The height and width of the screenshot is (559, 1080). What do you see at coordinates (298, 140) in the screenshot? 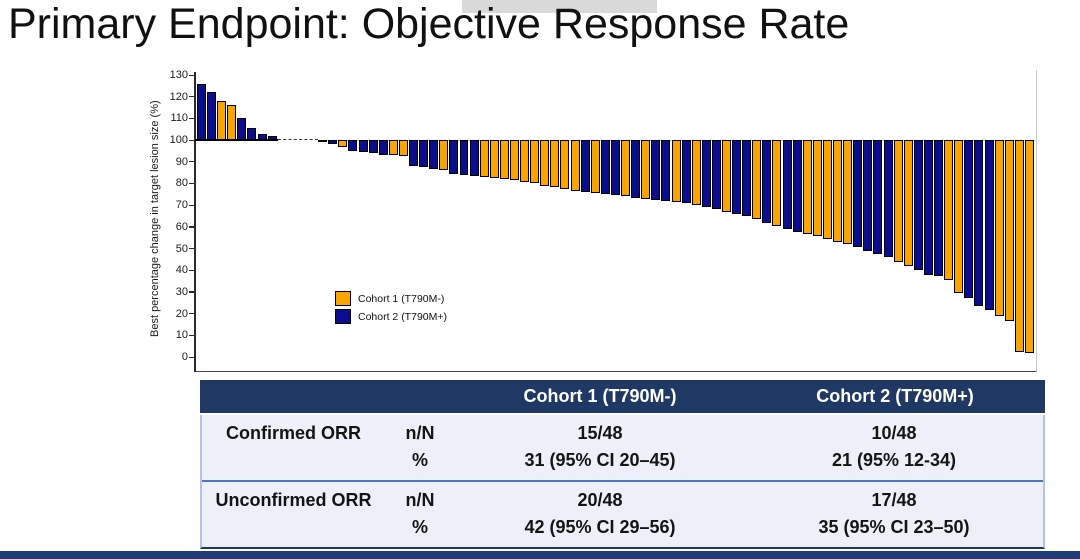
I see `baseline-dashed` at bounding box center [298, 140].